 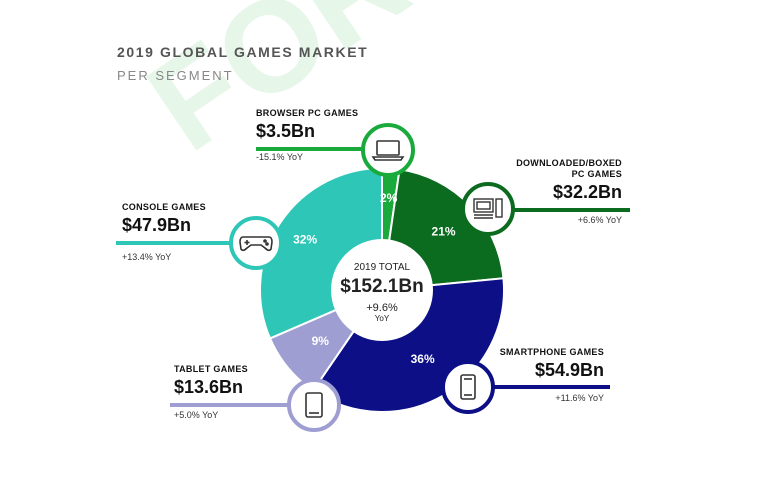 What do you see at coordinates (444, 231) in the screenshot?
I see `pie-slice-label-downloaded: 21%` at bounding box center [444, 231].